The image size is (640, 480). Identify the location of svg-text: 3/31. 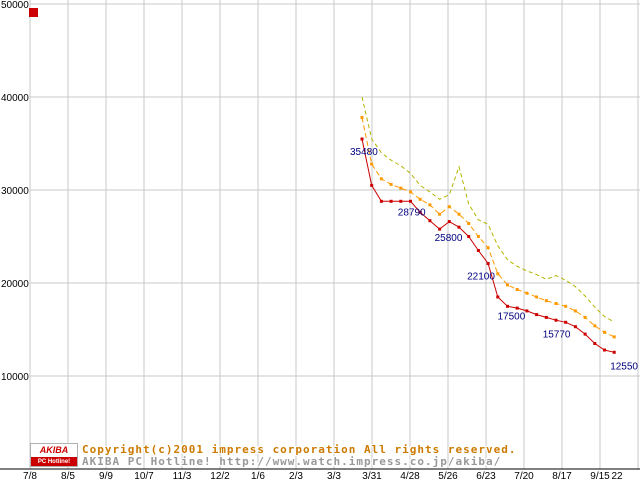
(372, 475).